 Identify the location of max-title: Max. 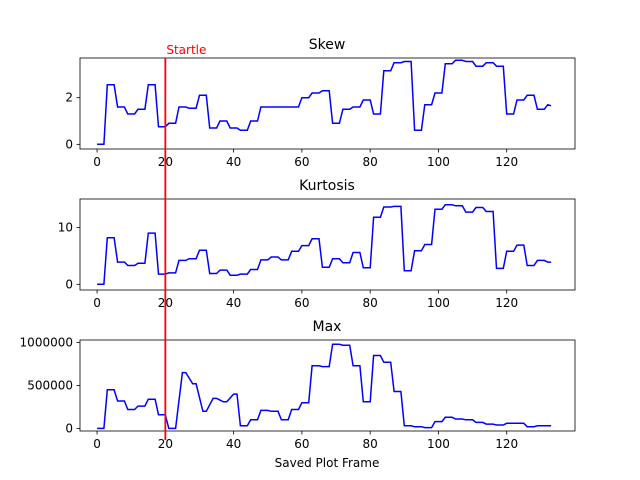
(327, 327).